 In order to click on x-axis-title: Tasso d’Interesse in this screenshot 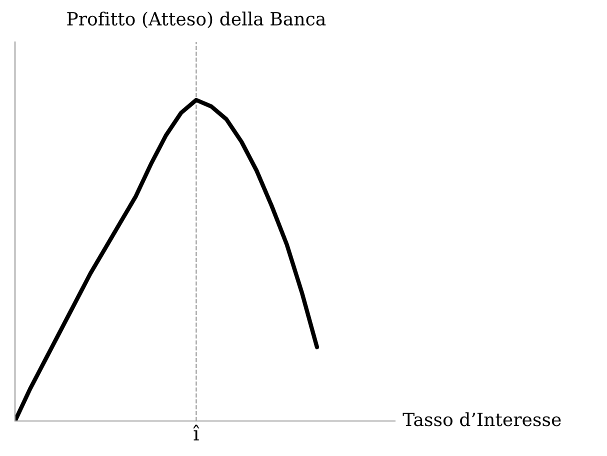, I will do `click(481, 419)`.